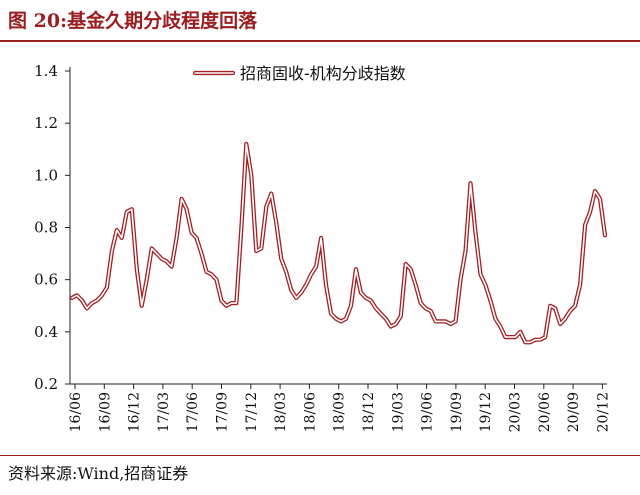 This screenshot has width=640, height=495. I want to click on x-tick-label: 19/09, so click(457, 412).